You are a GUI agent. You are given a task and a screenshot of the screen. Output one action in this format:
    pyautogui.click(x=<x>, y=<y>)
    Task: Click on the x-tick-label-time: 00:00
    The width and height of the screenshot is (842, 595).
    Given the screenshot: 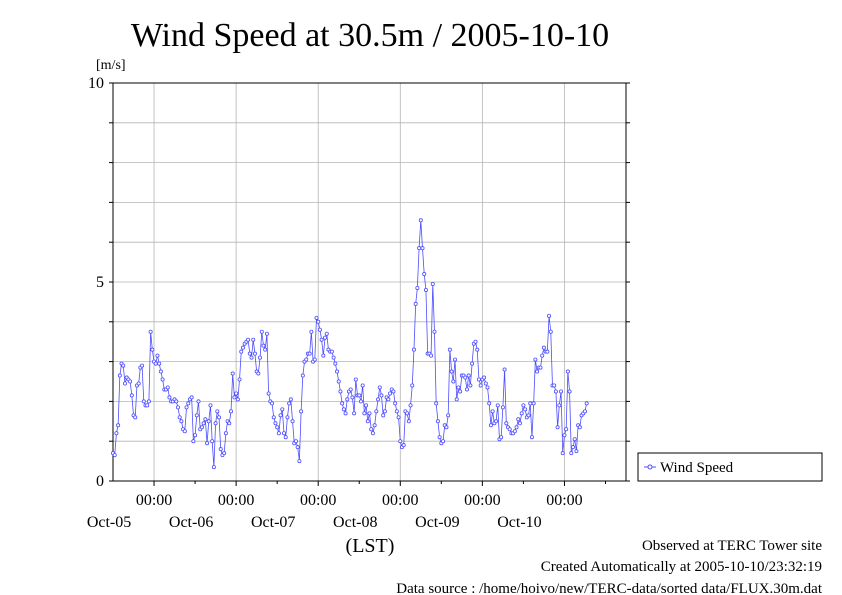 What is the action you would take?
    pyautogui.click(x=154, y=500)
    